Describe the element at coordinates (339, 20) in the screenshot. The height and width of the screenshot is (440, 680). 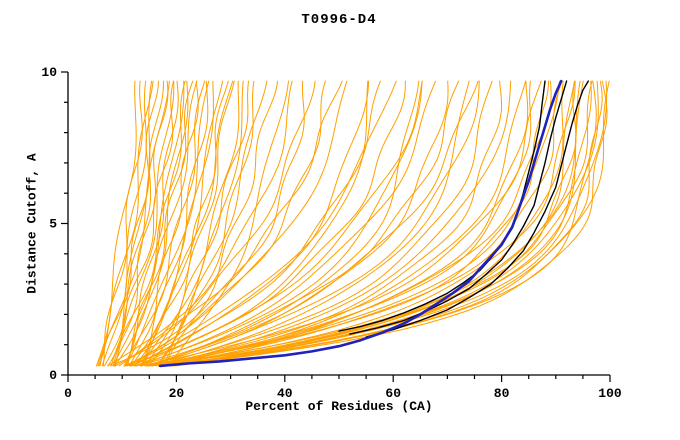
I see `chart-title: T0996-D4` at that location.